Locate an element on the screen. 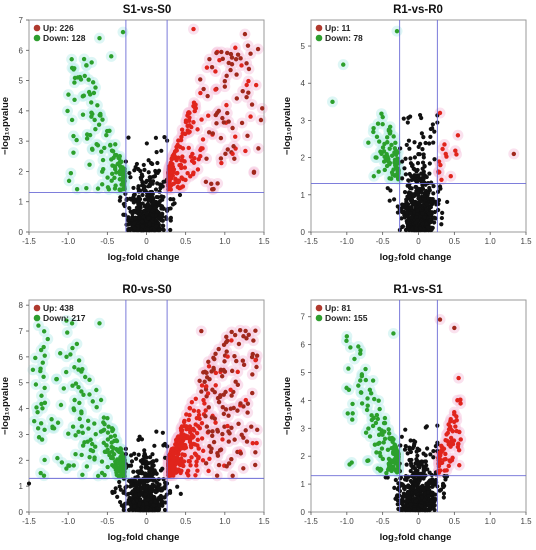  x-tick-label: -1.0 is located at coordinates (68, 521).